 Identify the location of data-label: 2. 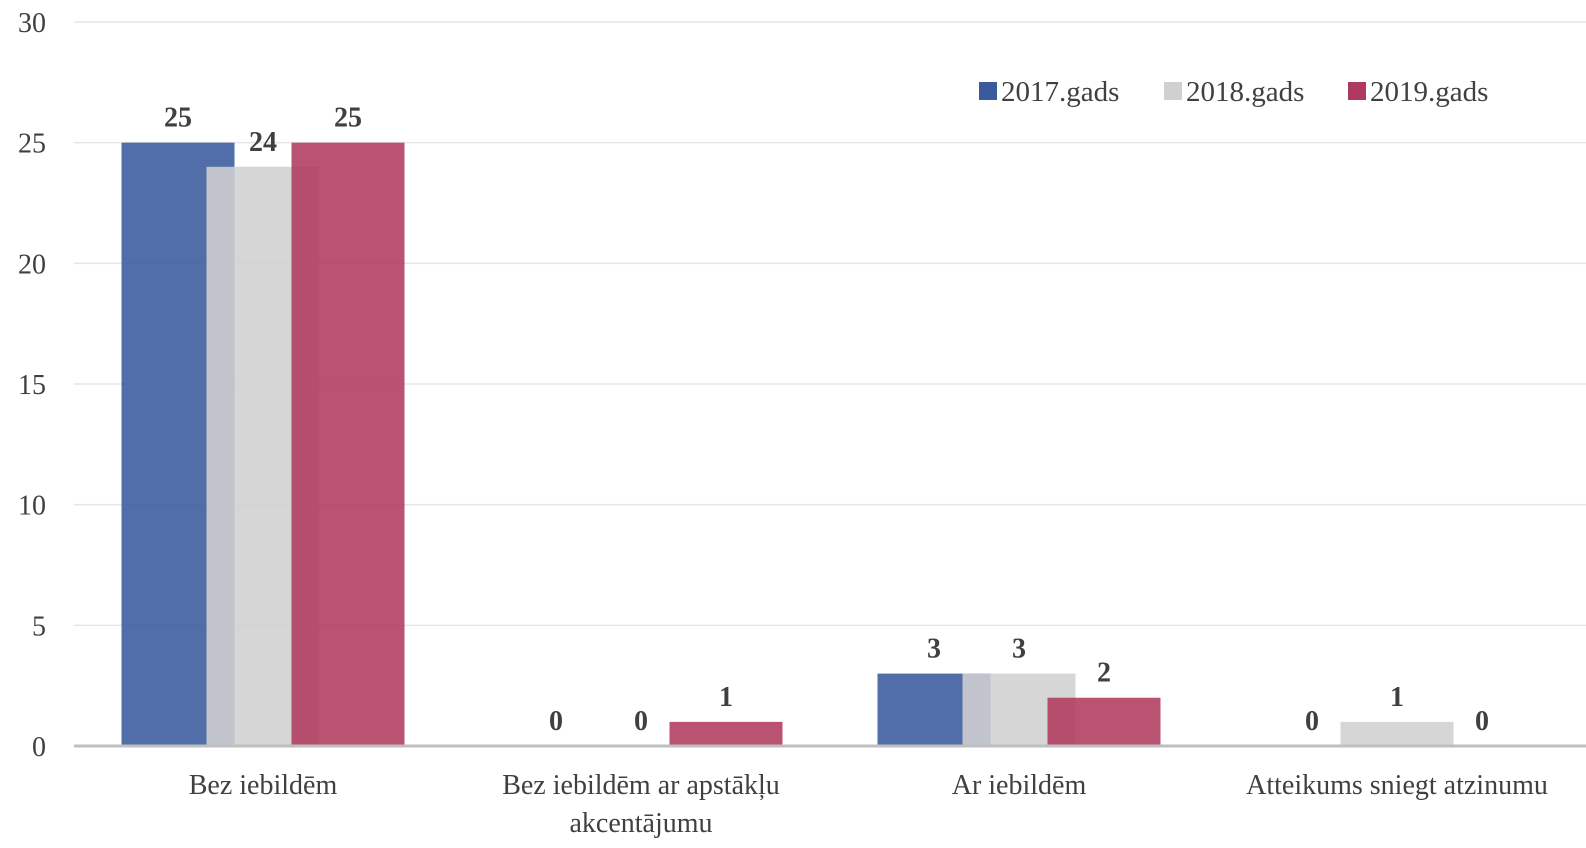
(1104, 673).